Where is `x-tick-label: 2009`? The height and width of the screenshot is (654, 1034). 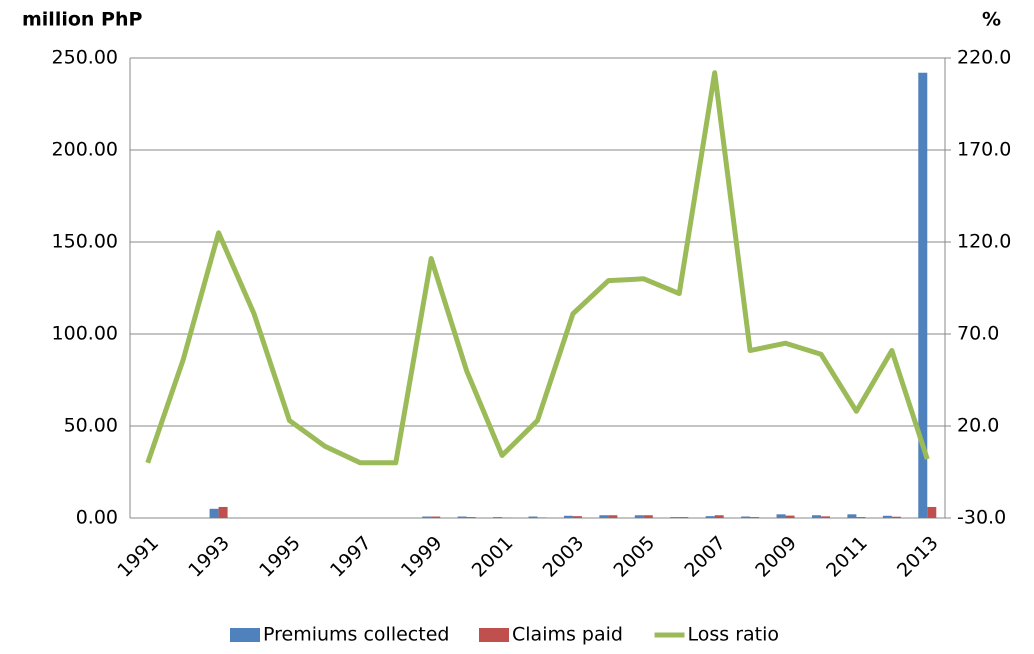
x-tick-label: 2009 is located at coordinates (776, 557).